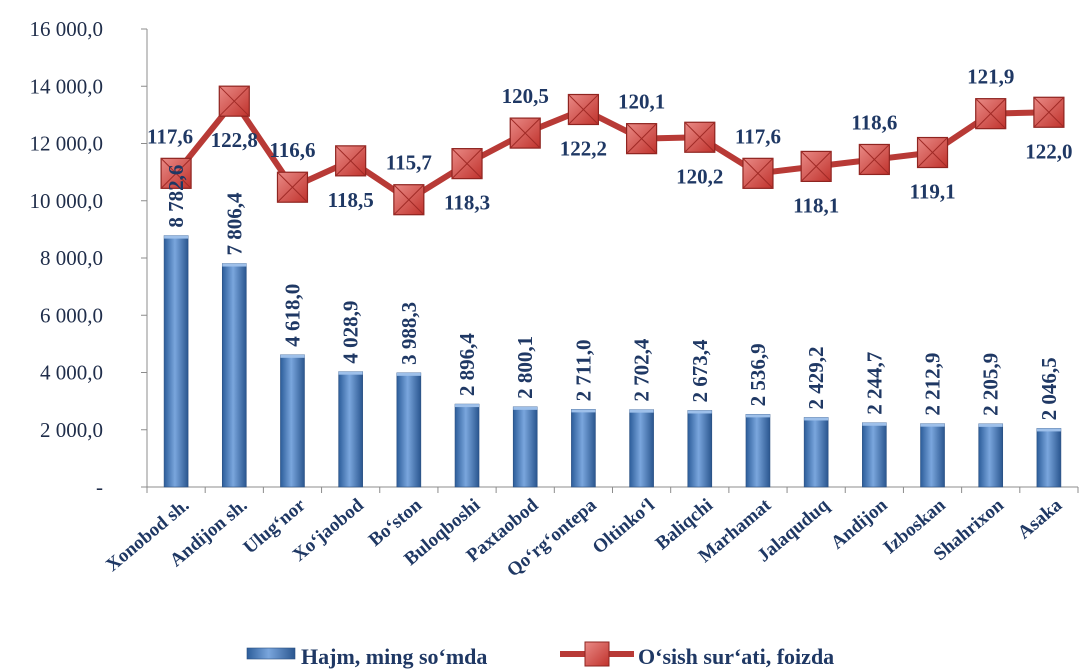 The height and width of the screenshot is (672, 1085). What do you see at coordinates (292, 150) in the screenshot?
I see `line-value-label: 116,6` at bounding box center [292, 150].